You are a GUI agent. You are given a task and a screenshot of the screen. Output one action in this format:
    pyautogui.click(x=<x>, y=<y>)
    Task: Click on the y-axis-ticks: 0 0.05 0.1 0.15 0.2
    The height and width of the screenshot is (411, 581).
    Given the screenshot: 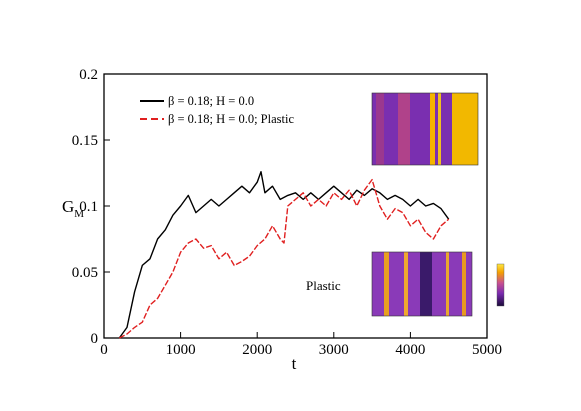 What is the action you would take?
    pyautogui.click(x=91, y=207)
    